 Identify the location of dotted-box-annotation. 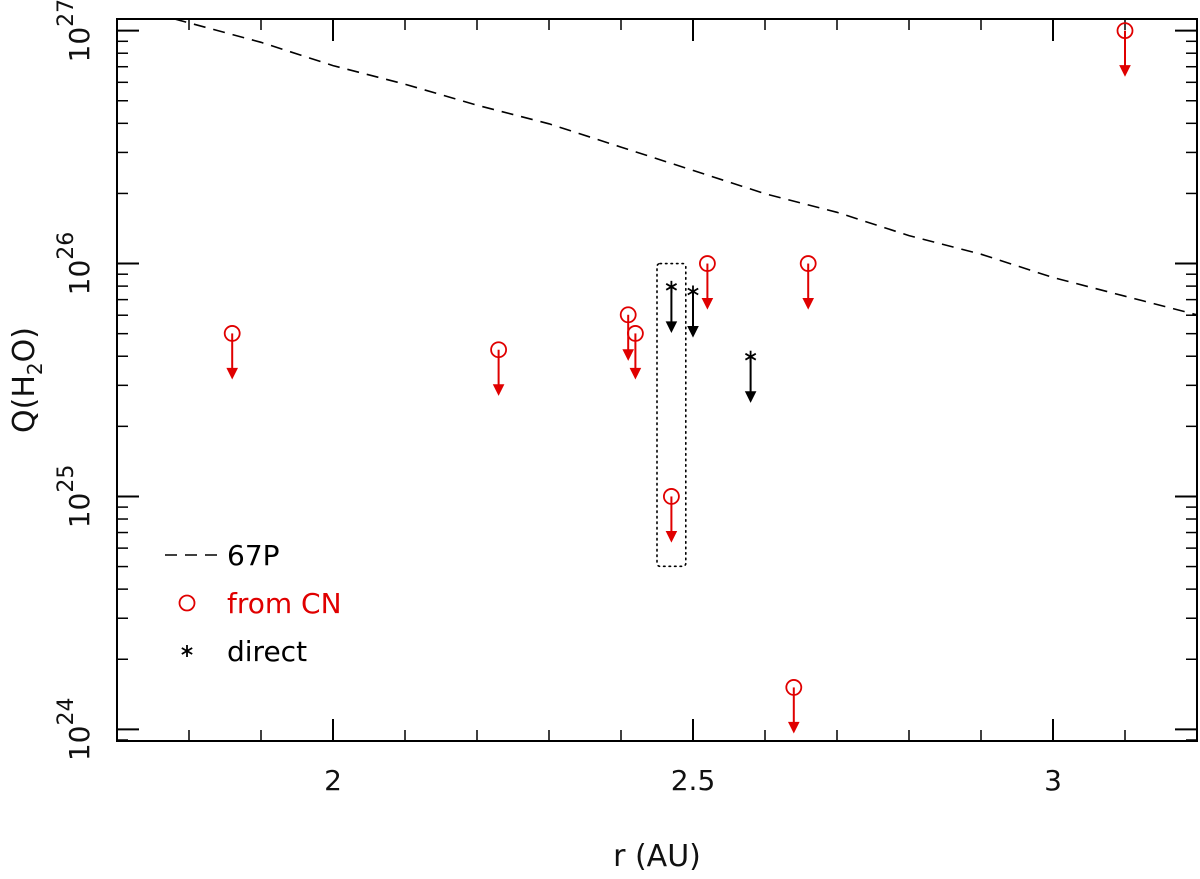
(671, 415).